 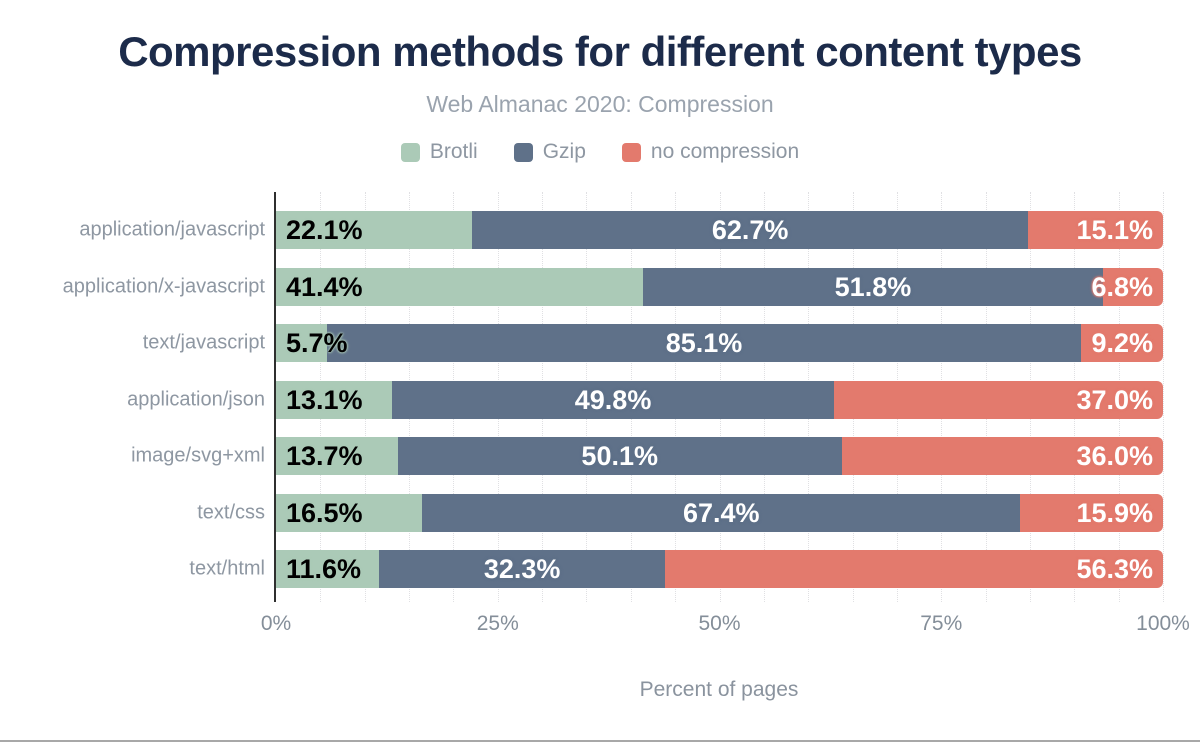 I want to click on x-tick-label: 100%, so click(x=1163, y=623).